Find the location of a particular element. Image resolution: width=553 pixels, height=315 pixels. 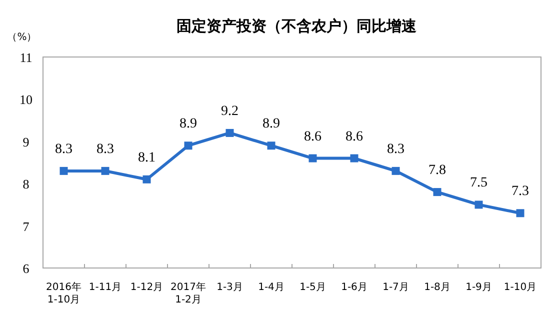

x-tick-label: 1-12月 is located at coordinates (147, 287).